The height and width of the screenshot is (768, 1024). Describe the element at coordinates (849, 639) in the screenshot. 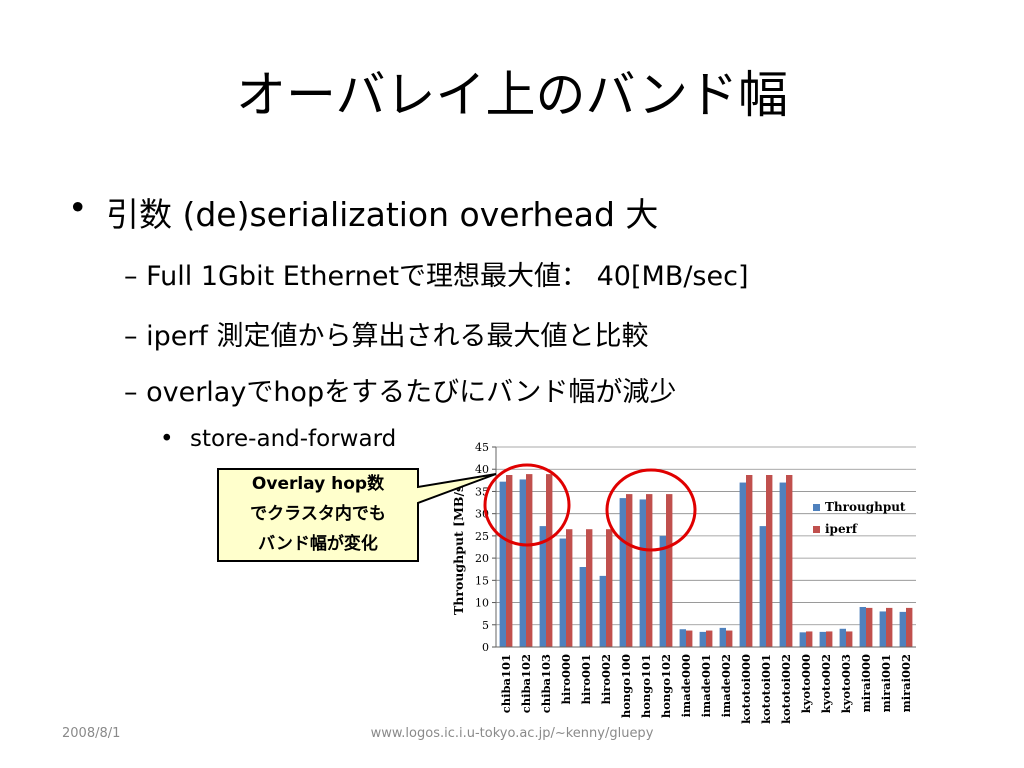

I see `bar-iperf-kyoto003` at that location.